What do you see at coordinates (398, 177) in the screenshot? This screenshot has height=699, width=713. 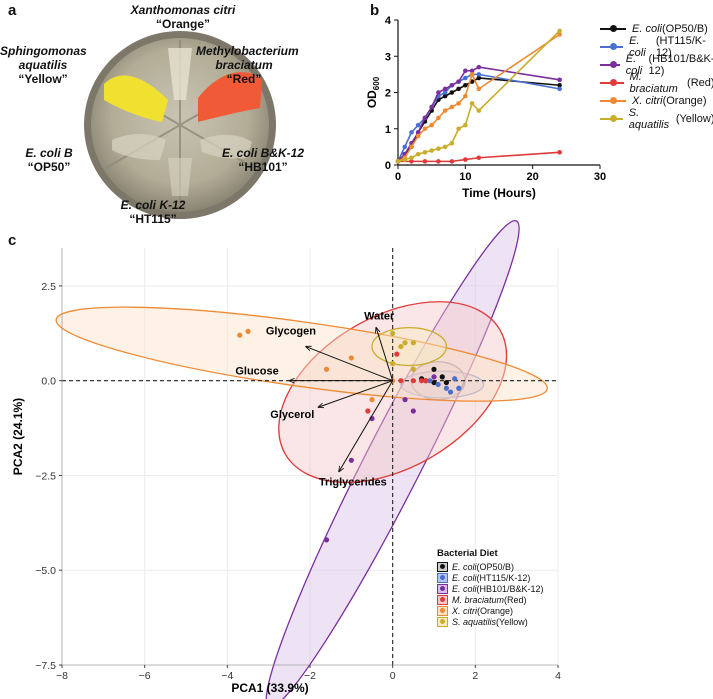 I see `growth-x-tick-label: 0` at bounding box center [398, 177].